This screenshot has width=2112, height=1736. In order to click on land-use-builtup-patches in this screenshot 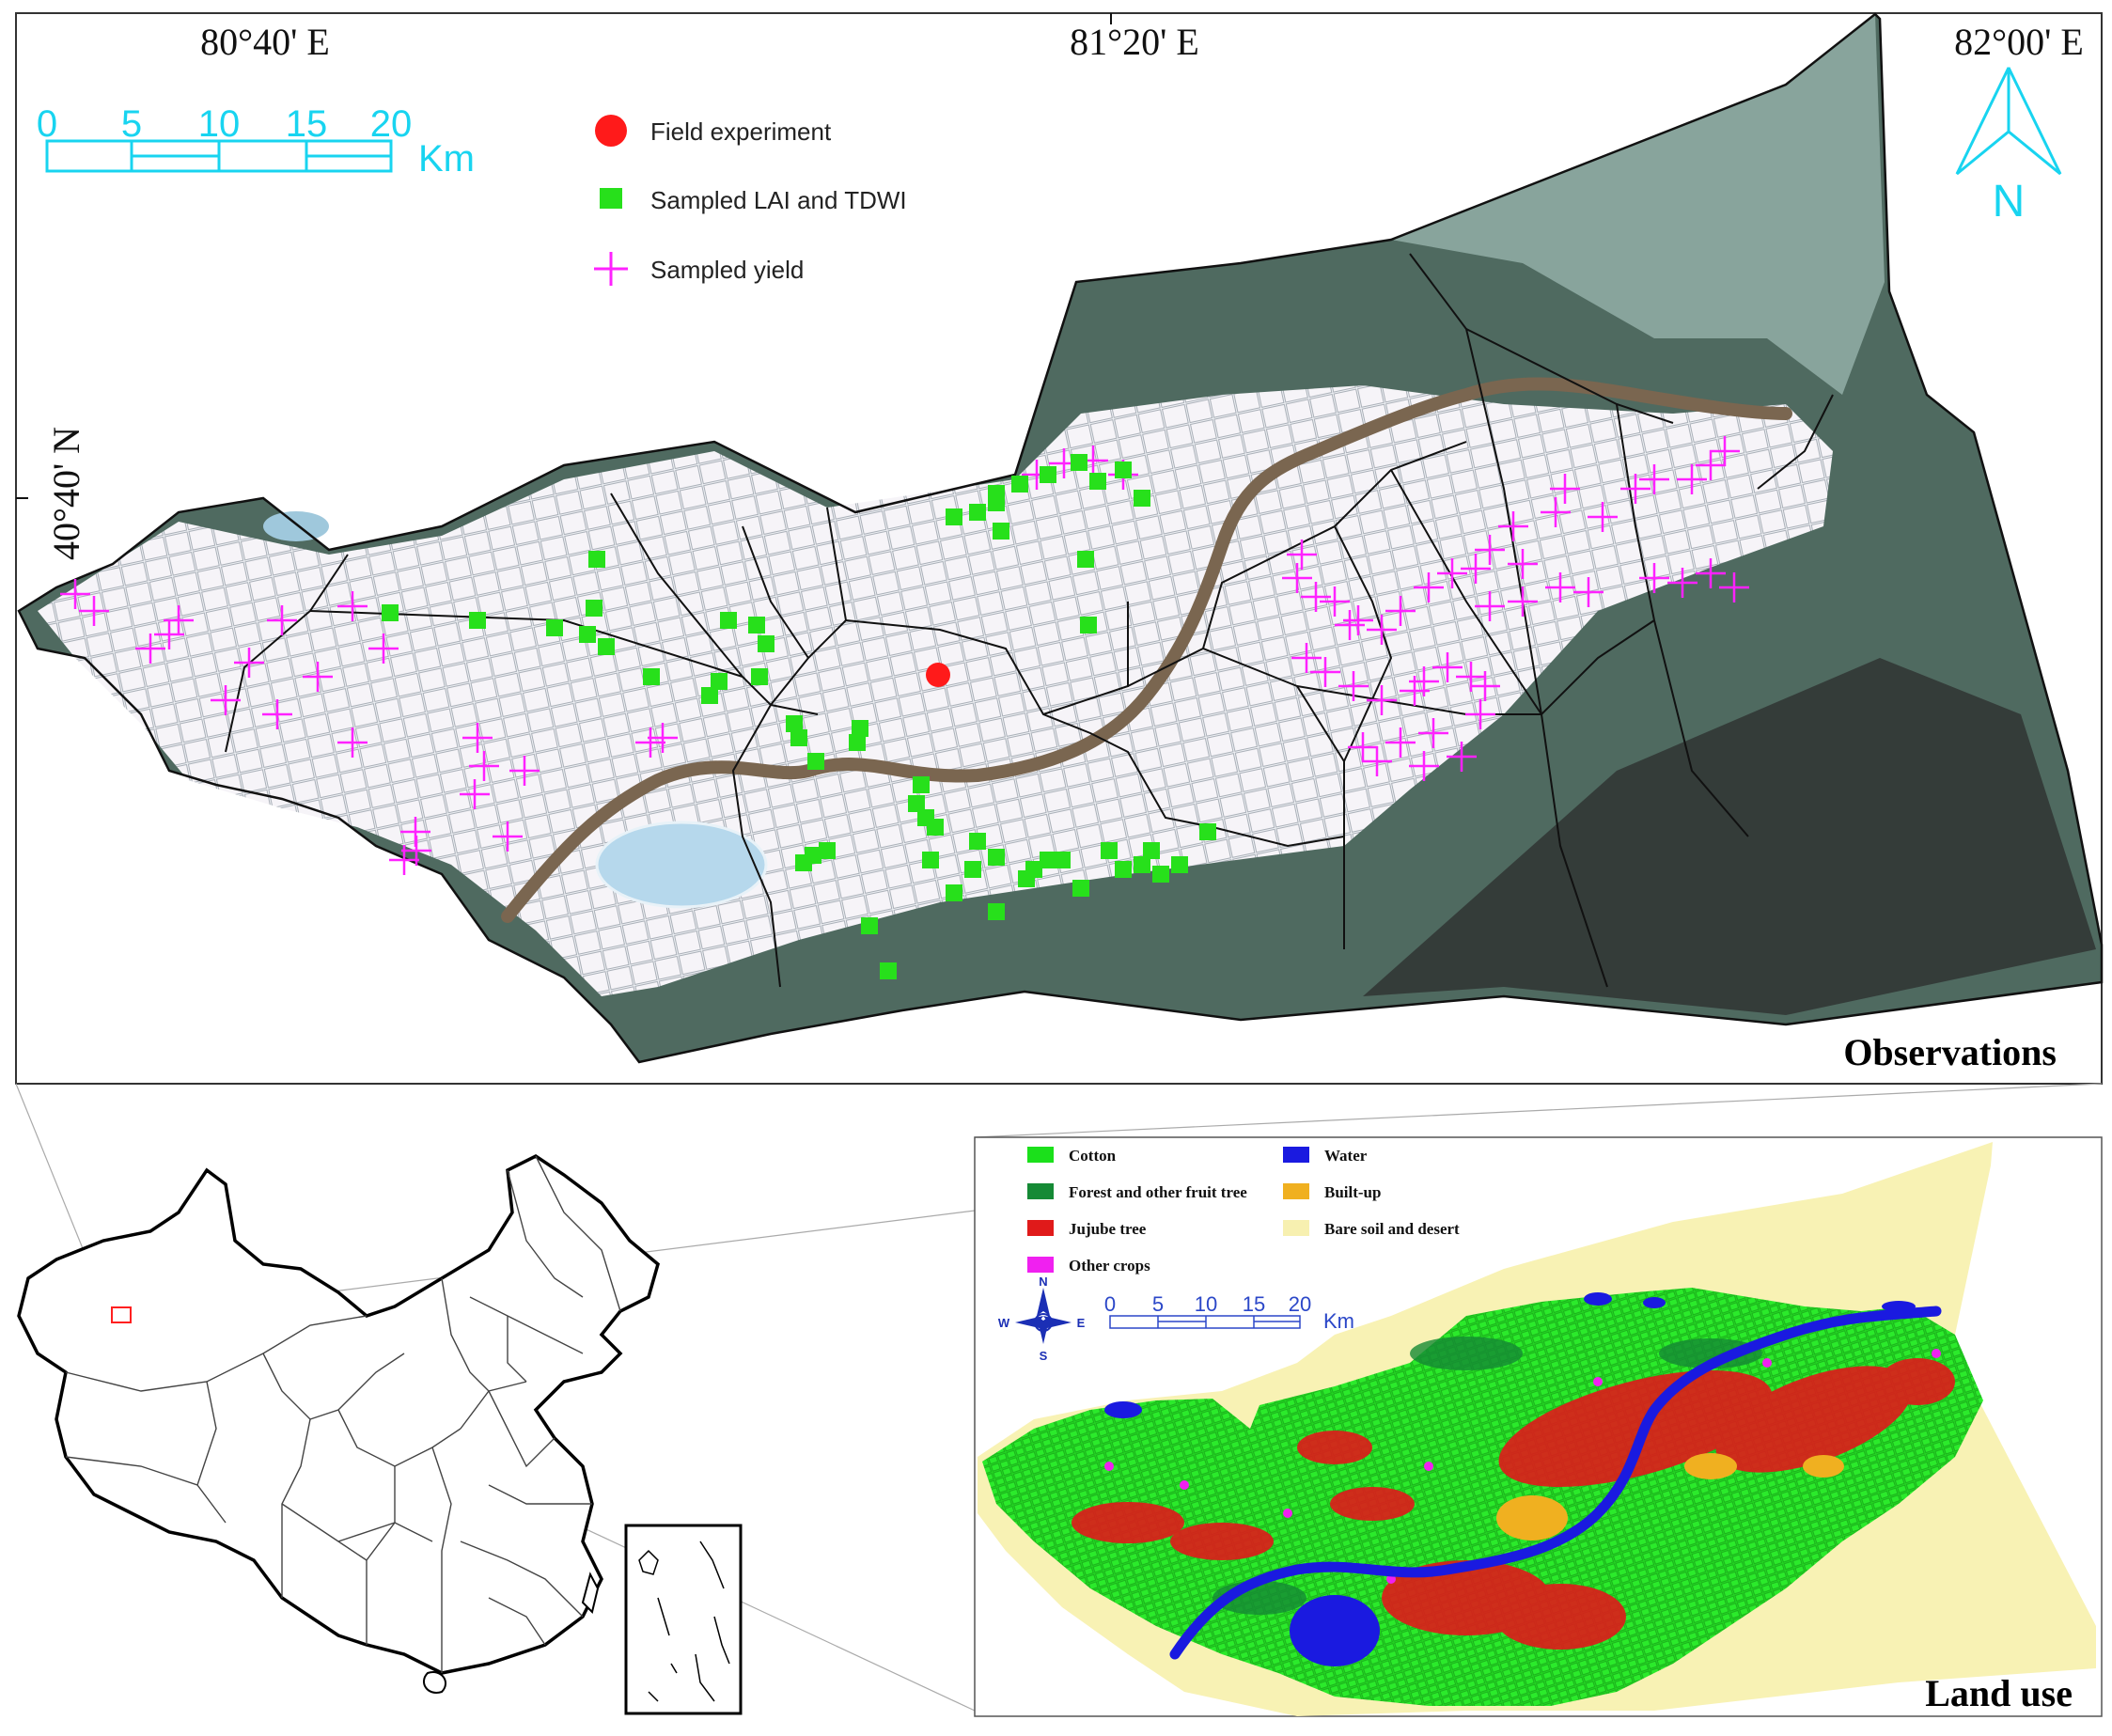, I will do `click(1670, 1497)`.